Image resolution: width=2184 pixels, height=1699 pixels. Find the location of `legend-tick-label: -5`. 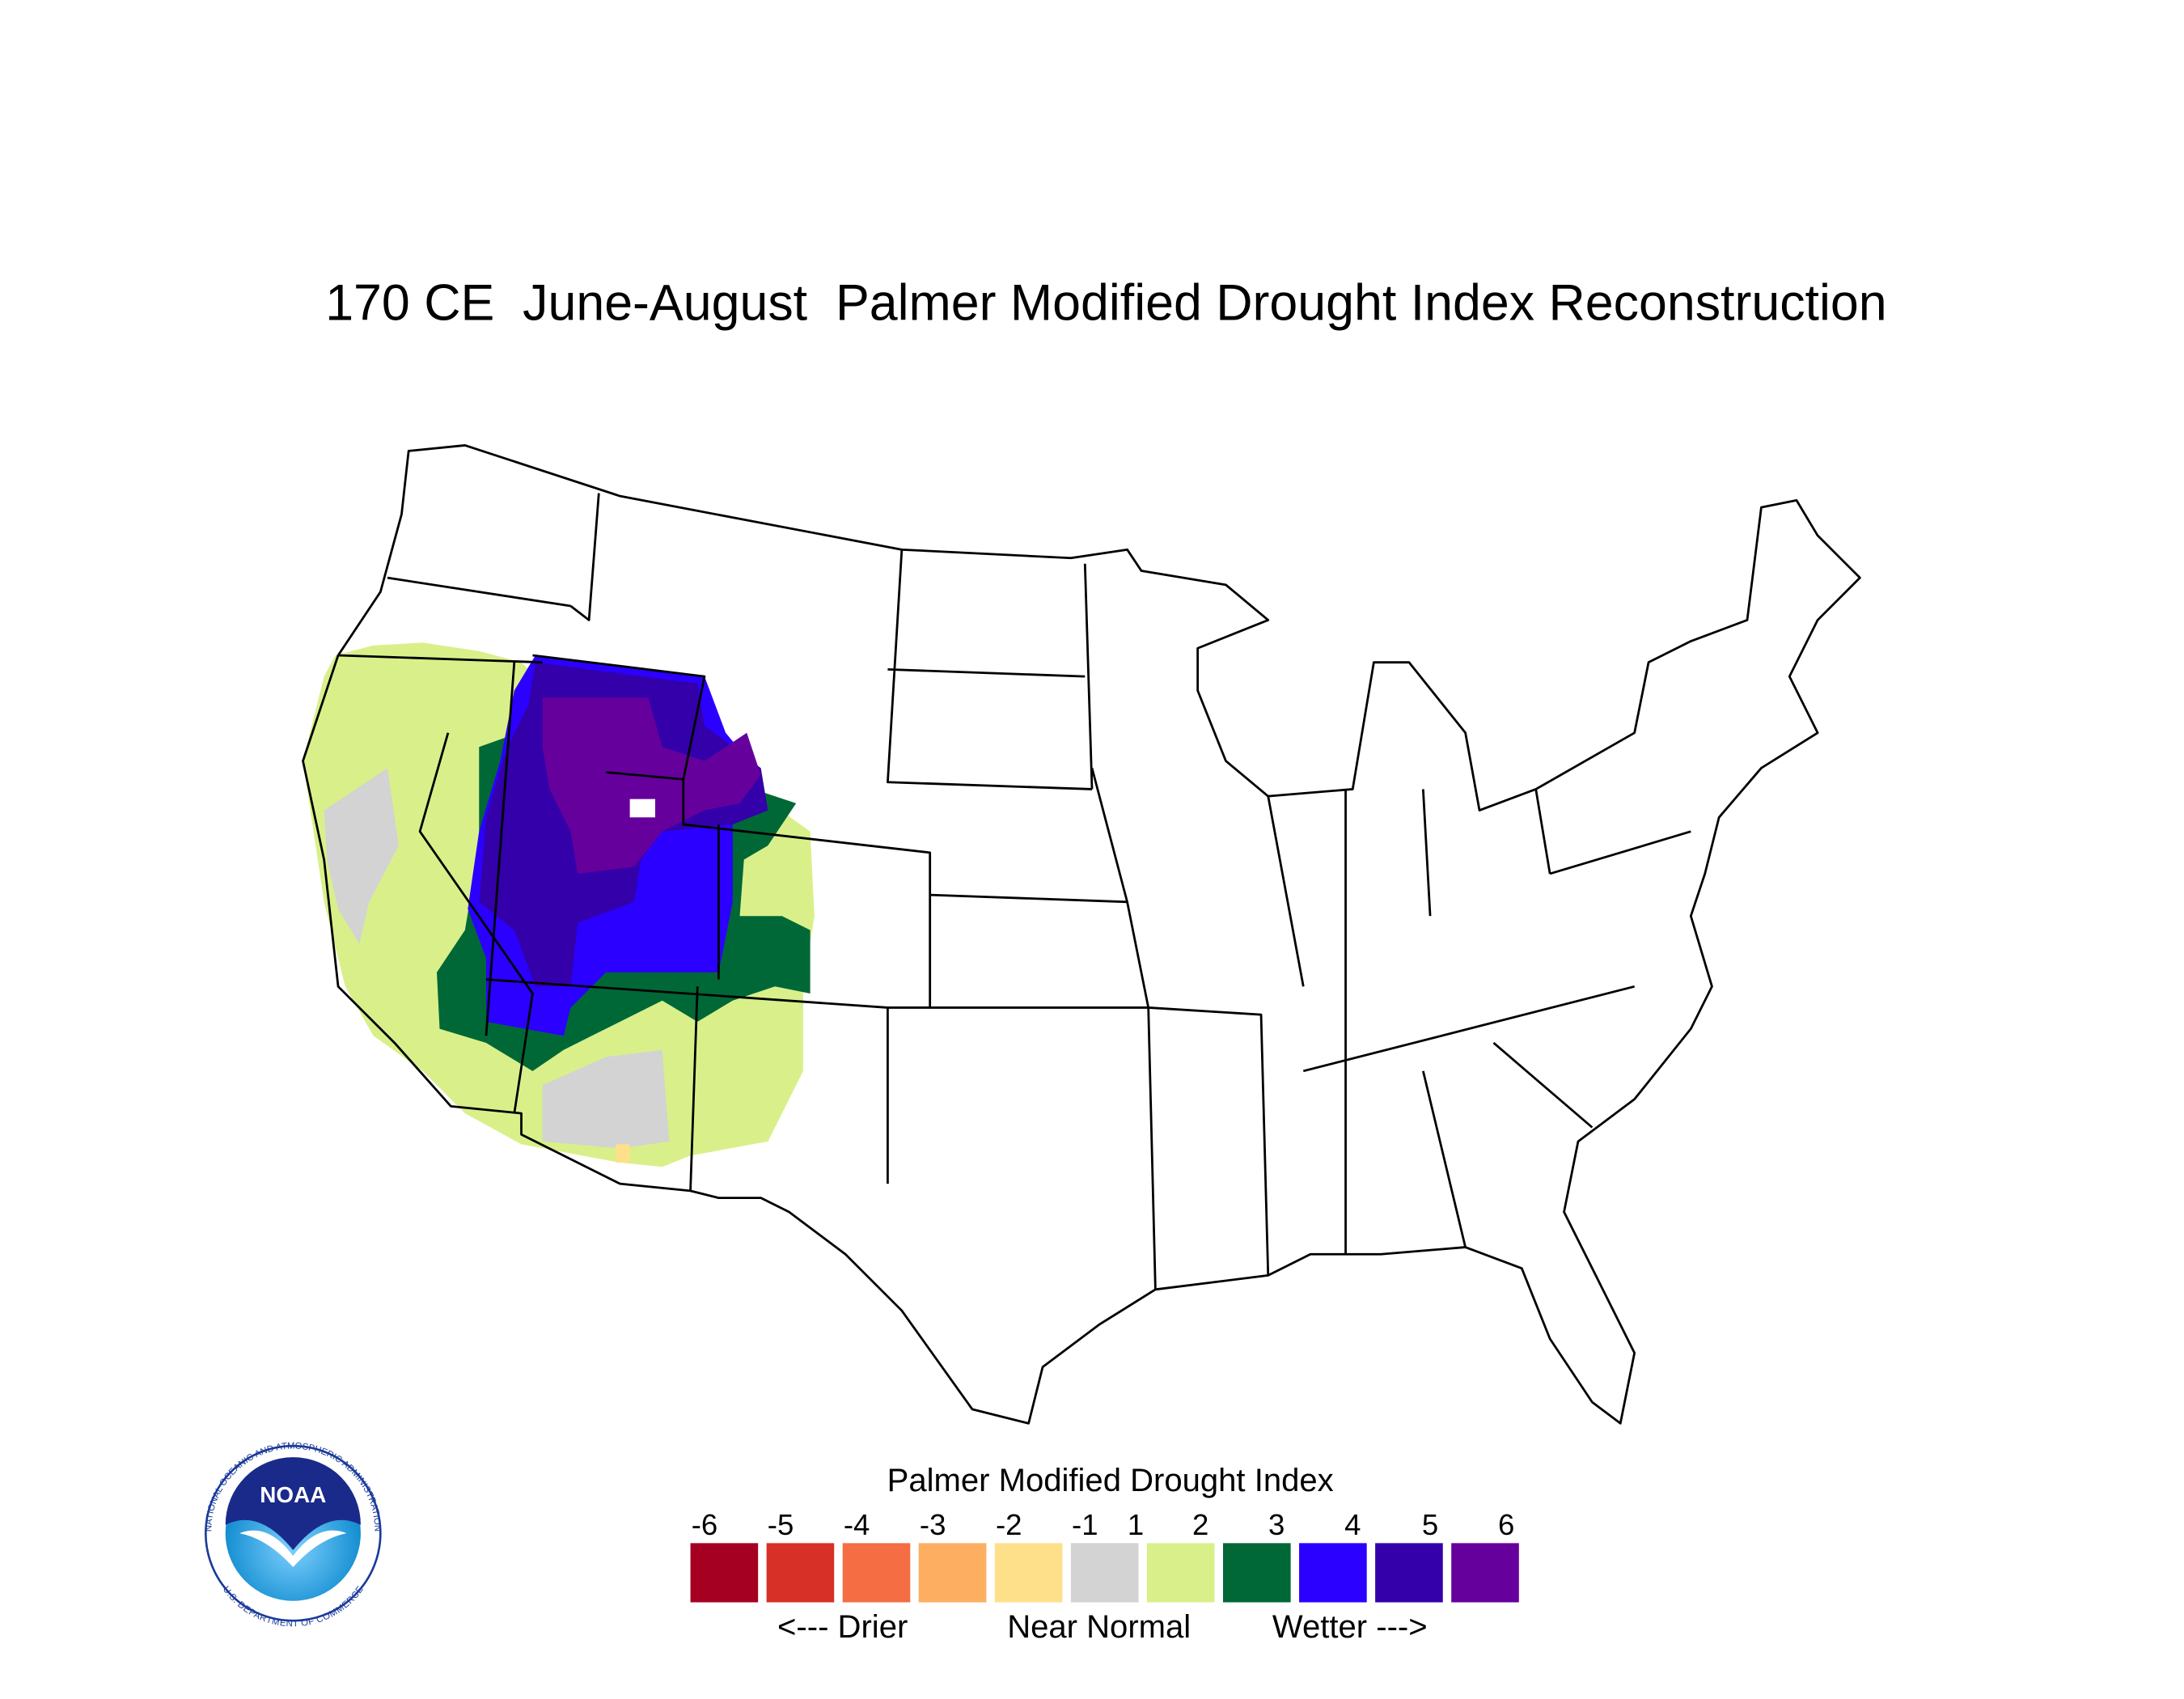

legend-tick-label: -5 is located at coordinates (781, 1524).